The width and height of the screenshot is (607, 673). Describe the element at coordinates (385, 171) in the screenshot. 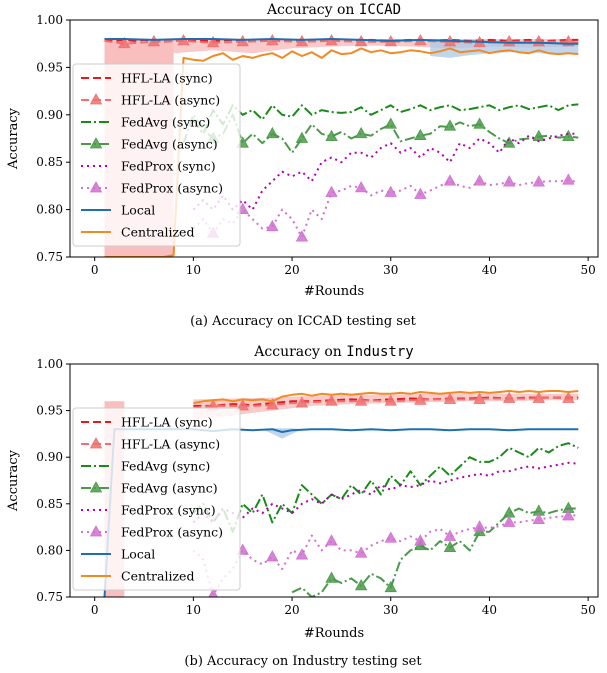

I see `series-line-fedprox-sync` at that location.